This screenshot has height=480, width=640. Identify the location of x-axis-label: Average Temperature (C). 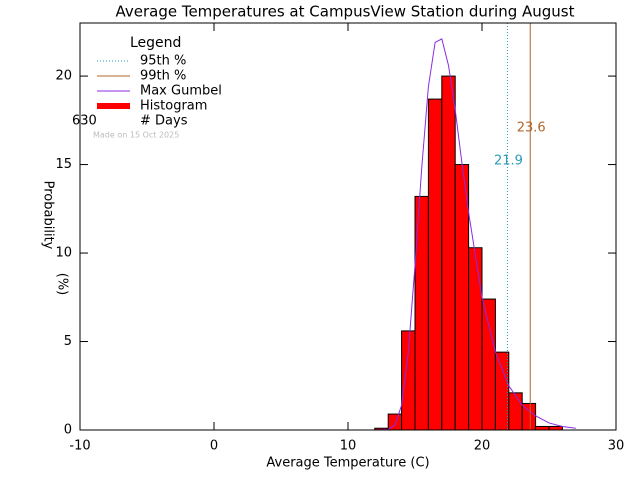
(347, 463).